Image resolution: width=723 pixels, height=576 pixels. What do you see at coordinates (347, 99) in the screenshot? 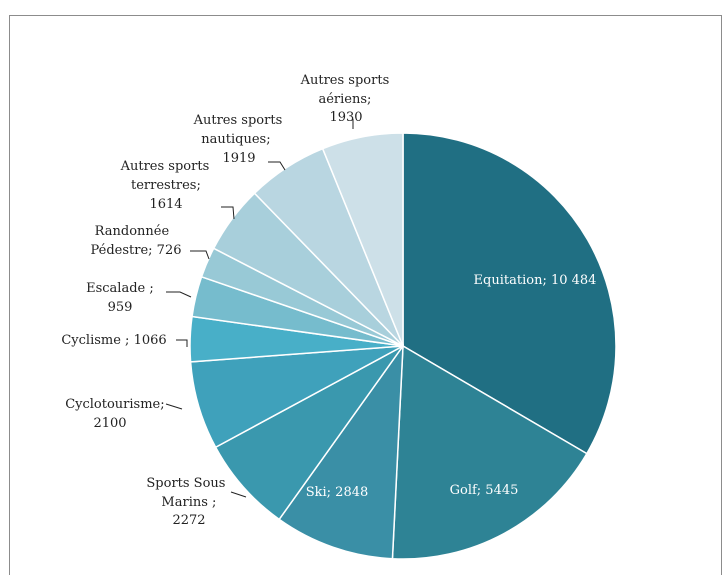
I see `label-autres-aeriens: Autres sports aériens; 1930` at bounding box center [347, 99].